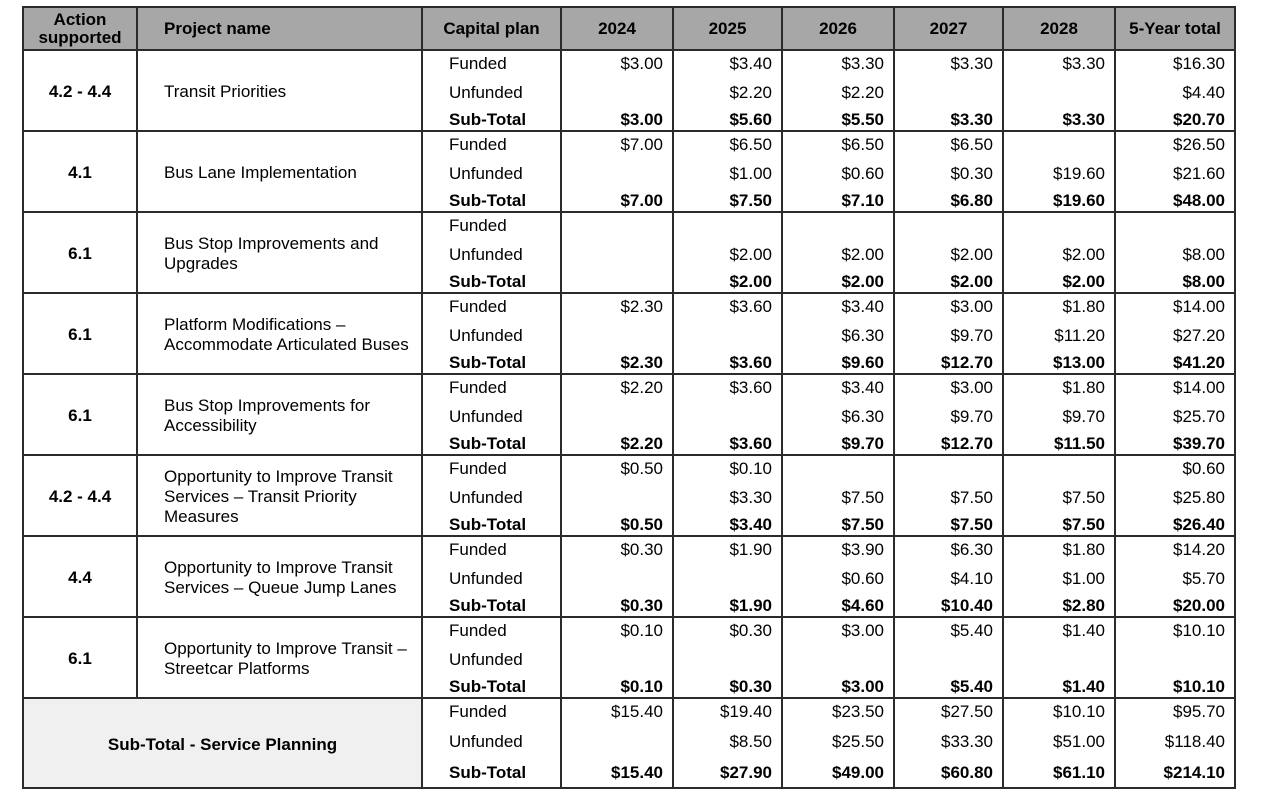 This screenshot has width=1280, height=794. What do you see at coordinates (727, 469) in the screenshot?
I see `funded-value-cell: $0.10` at bounding box center [727, 469].